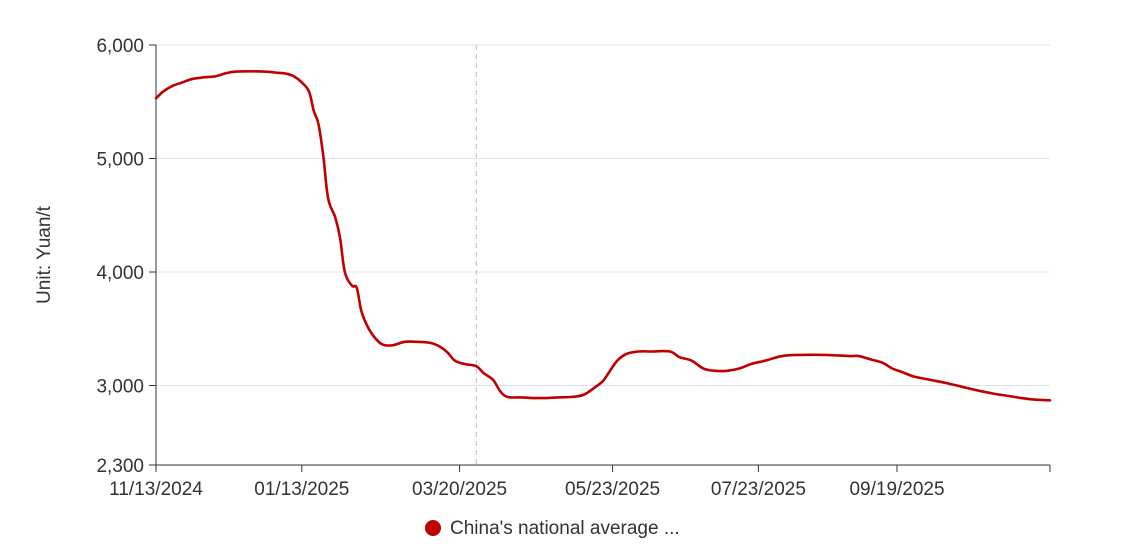 The height and width of the screenshot is (547, 1140). Describe the element at coordinates (44, 254) in the screenshot. I see `y-axis-title: Unit: Yuan/t` at that location.